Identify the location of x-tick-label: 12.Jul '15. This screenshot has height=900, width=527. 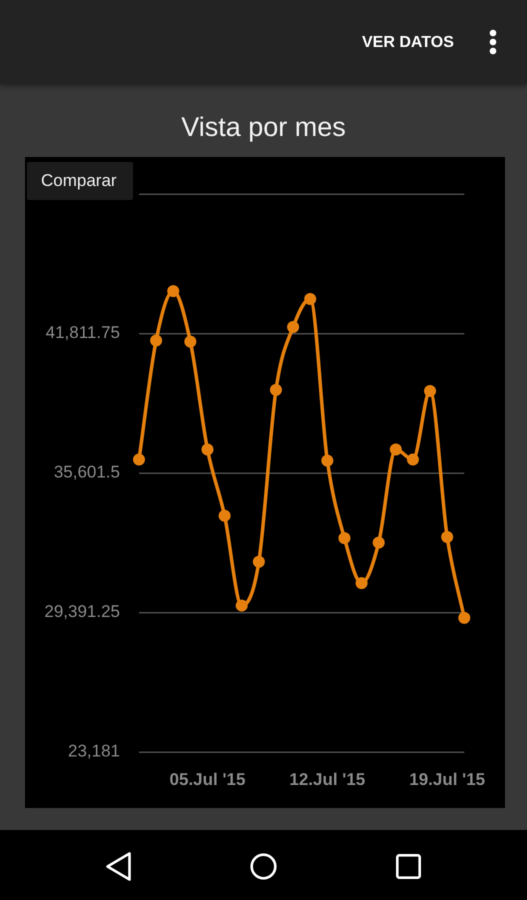
(327, 779).